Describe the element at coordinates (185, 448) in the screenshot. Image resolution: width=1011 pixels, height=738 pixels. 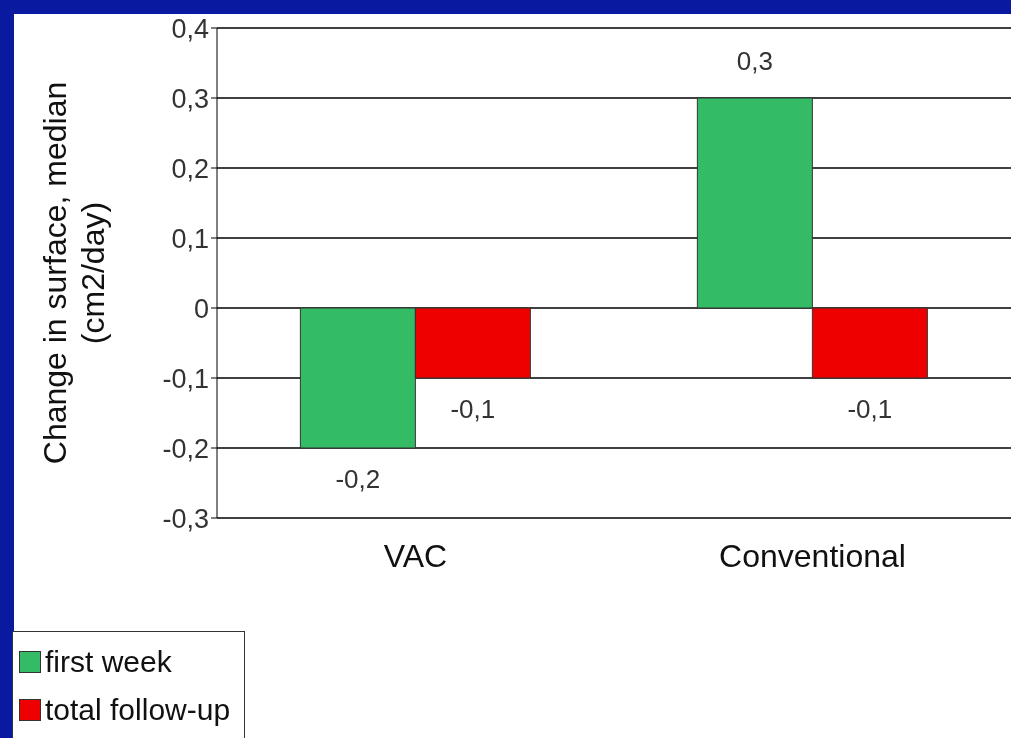
I see `y-tick-label: -0,2` at that location.